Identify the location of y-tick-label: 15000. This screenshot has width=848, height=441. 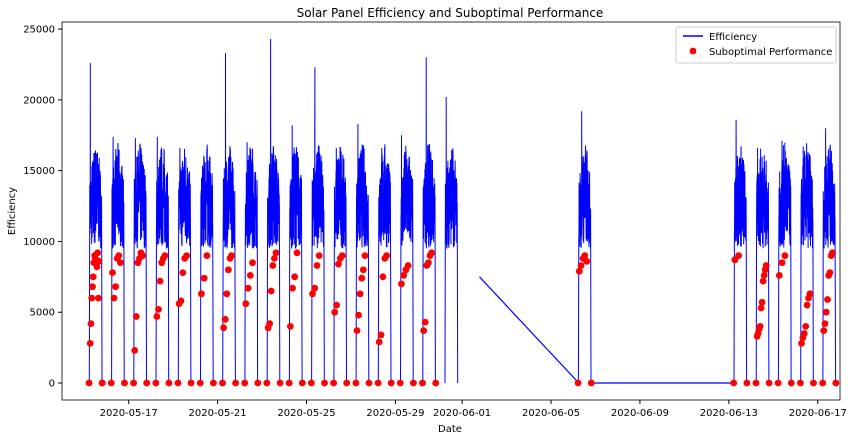
(39, 171).